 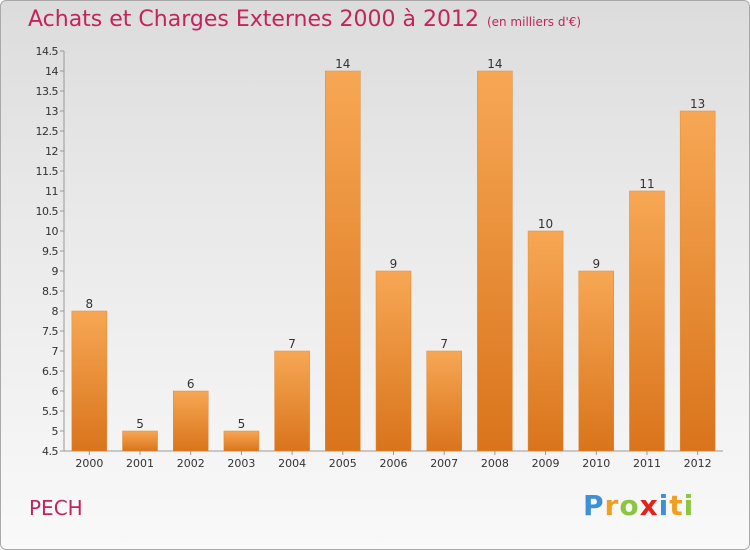 I want to click on x-tick-label: 2004, so click(x=292, y=463).